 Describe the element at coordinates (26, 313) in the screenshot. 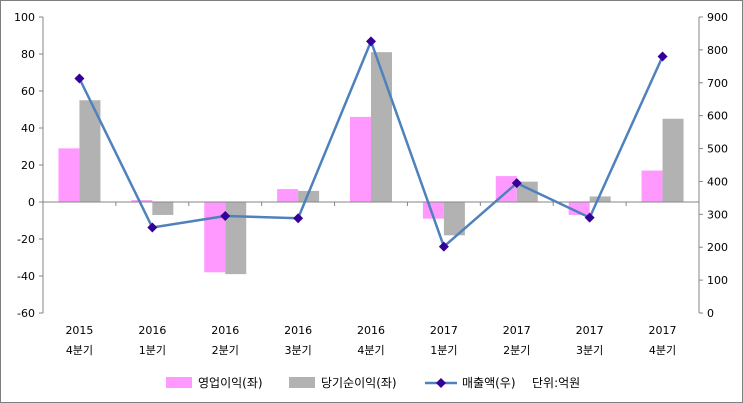

I see `left-tick-label: -60` at that location.